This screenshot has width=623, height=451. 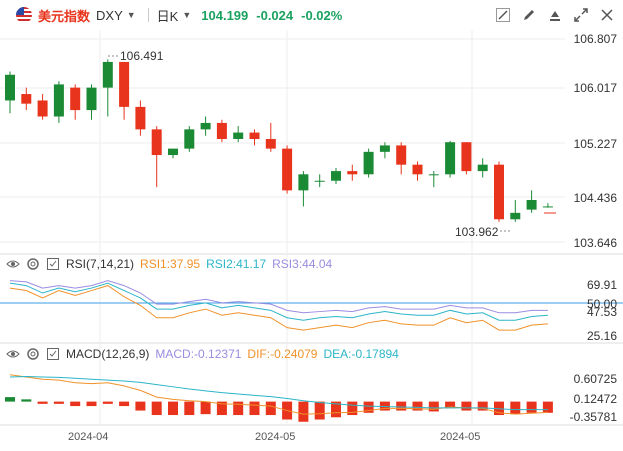 I want to click on date-label: 2024-04, so click(x=88, y=437).